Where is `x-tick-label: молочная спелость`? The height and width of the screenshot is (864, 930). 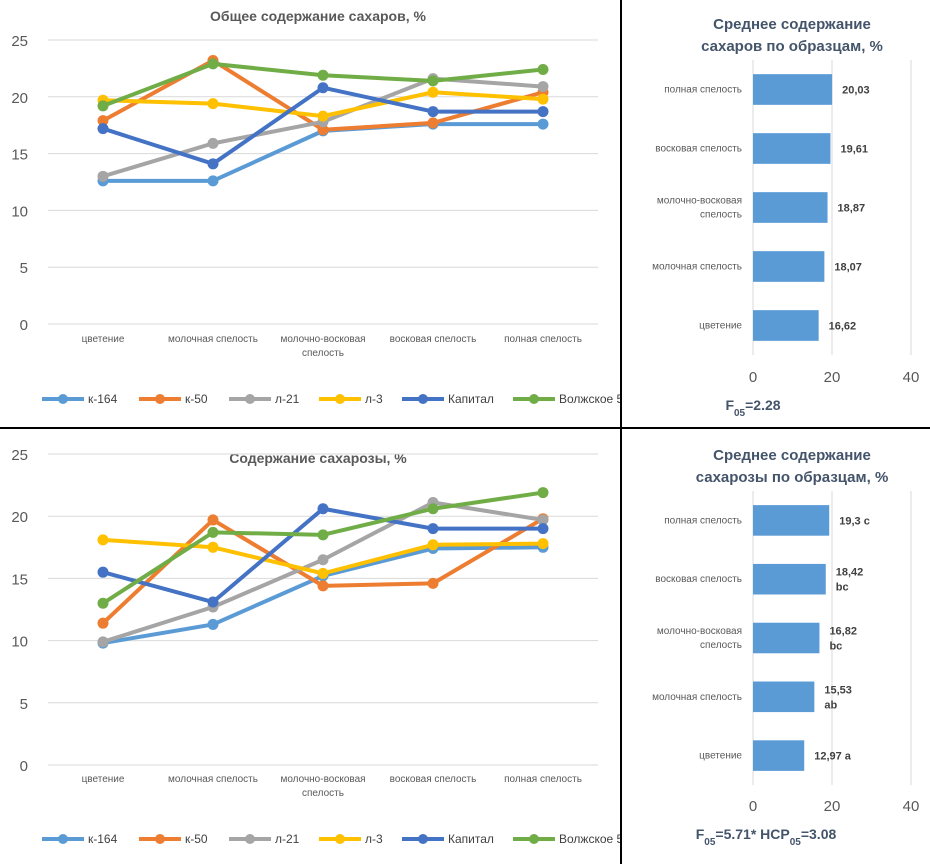 x-tick-label: молочная спелость is located at coordinates (213, 779).